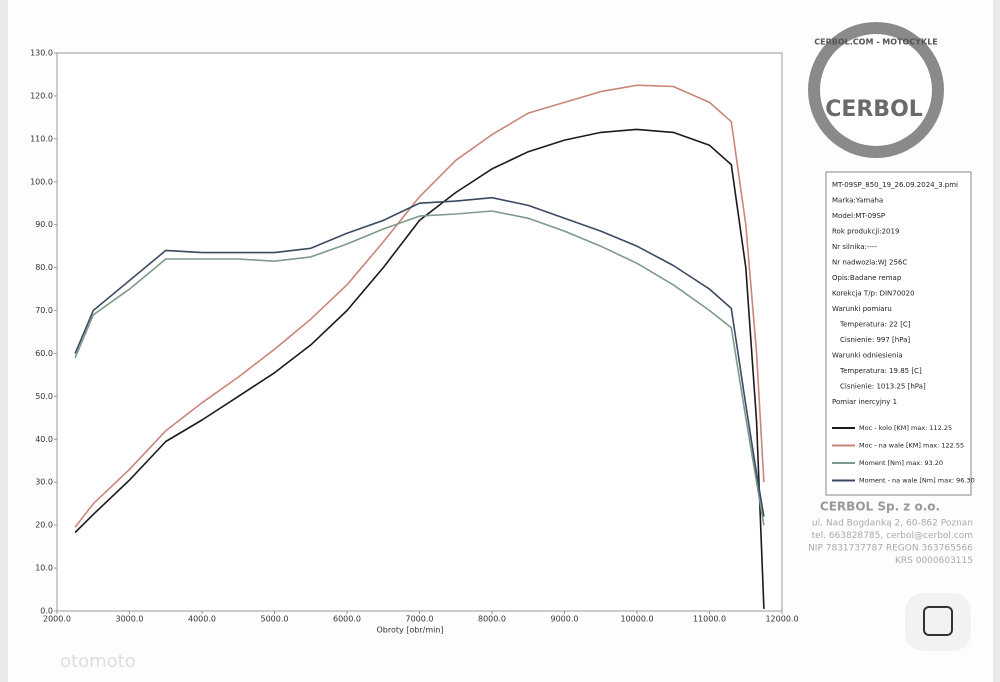 This screenshot has width=1000, height=682. What do you see at coordinates (44, 482) in the screenshot?
I see `y-tick-label: 30.0` at bounding box center [44, 482].